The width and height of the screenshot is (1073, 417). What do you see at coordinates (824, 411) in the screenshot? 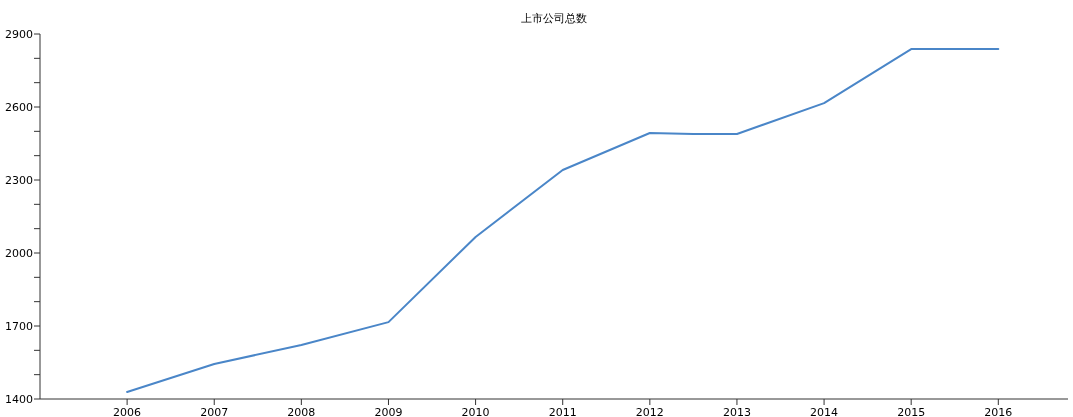
I see `x-tick-label: 2014` at bounding box center [824, 411].